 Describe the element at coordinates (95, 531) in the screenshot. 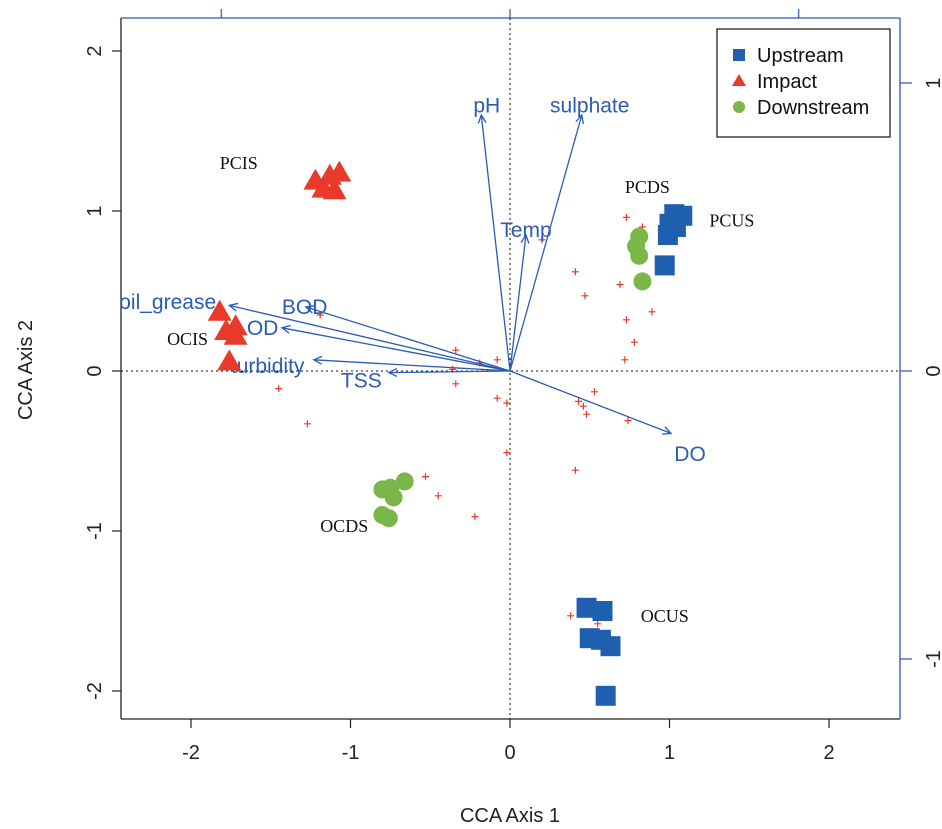

I see `y-tick-label: -1` at that location.